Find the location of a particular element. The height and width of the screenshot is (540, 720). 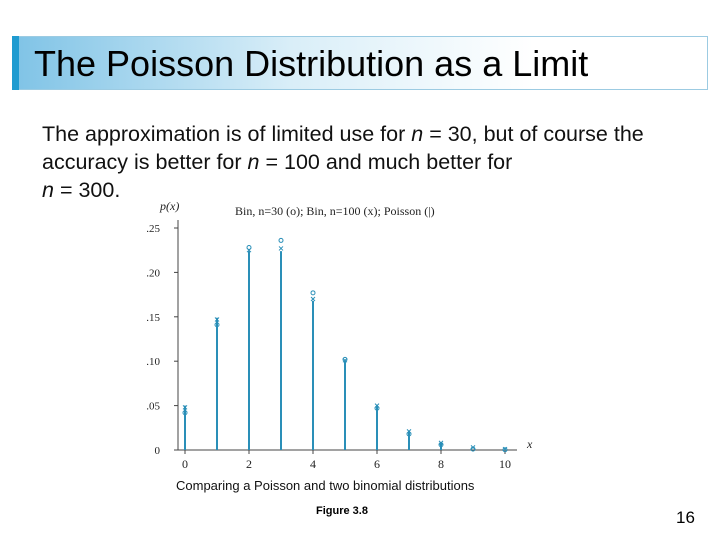

x-tick-label: 10 is located at coordinates (505, 464).